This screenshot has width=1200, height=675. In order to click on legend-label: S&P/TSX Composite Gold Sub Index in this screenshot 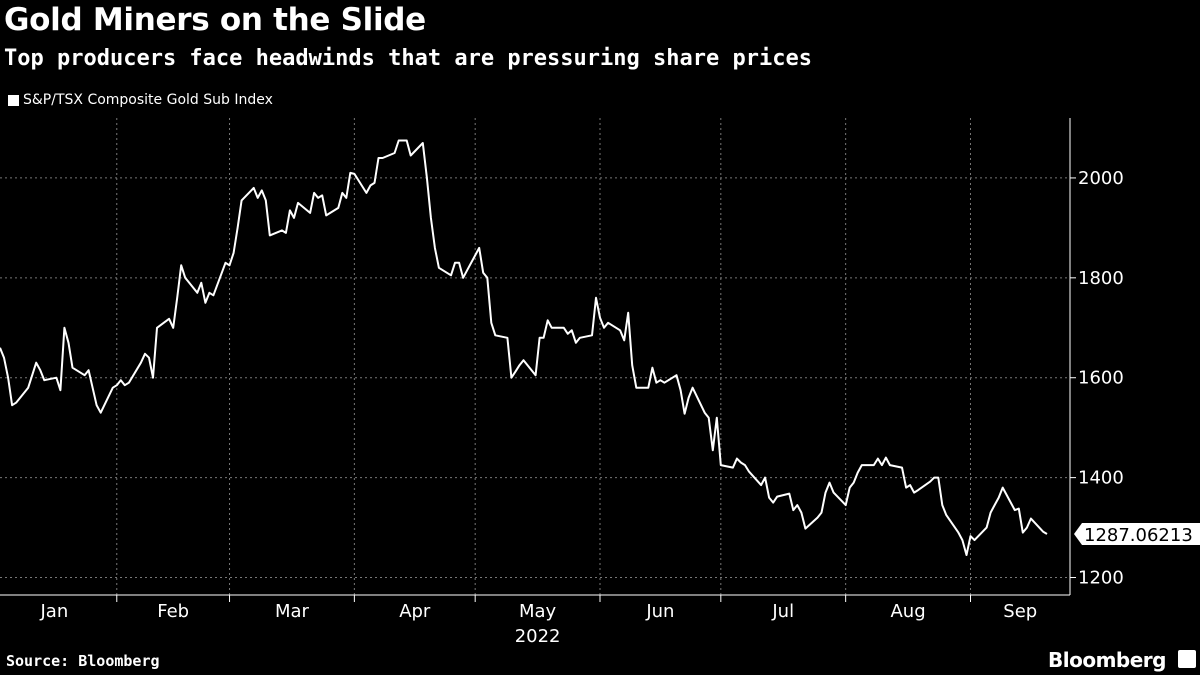, I will do `click(148, 100)`.